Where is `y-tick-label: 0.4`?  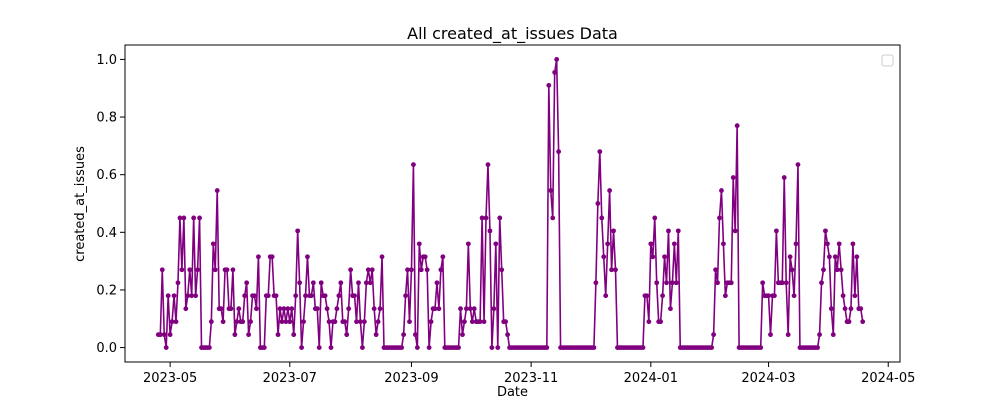 y-tick-label: 0.4 is located at coordinates (106, 233).